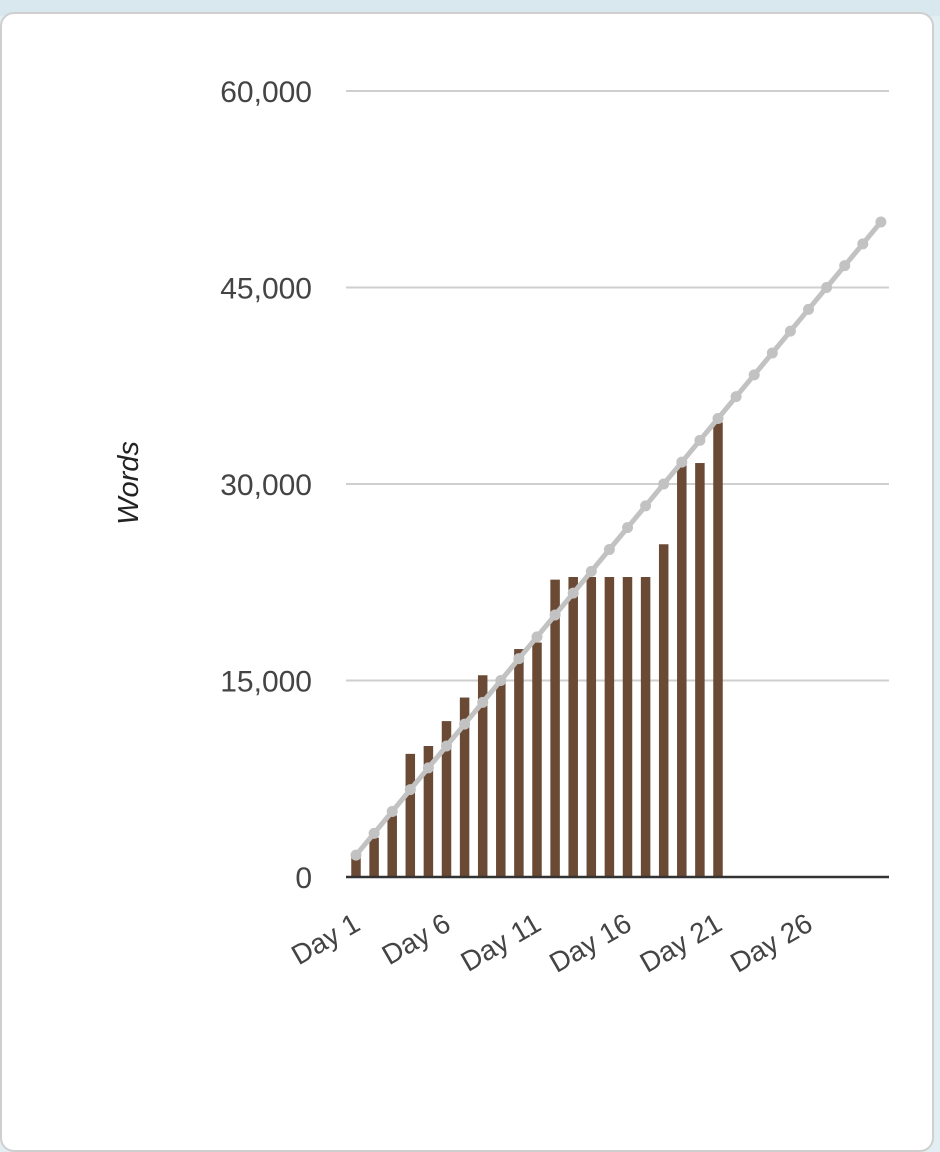 The image size is (940, 1152). What do you see at coordinates (681, 942) in the screenshot?
I see `x-tick-label: Day 21` at bounding box center [681, 942].